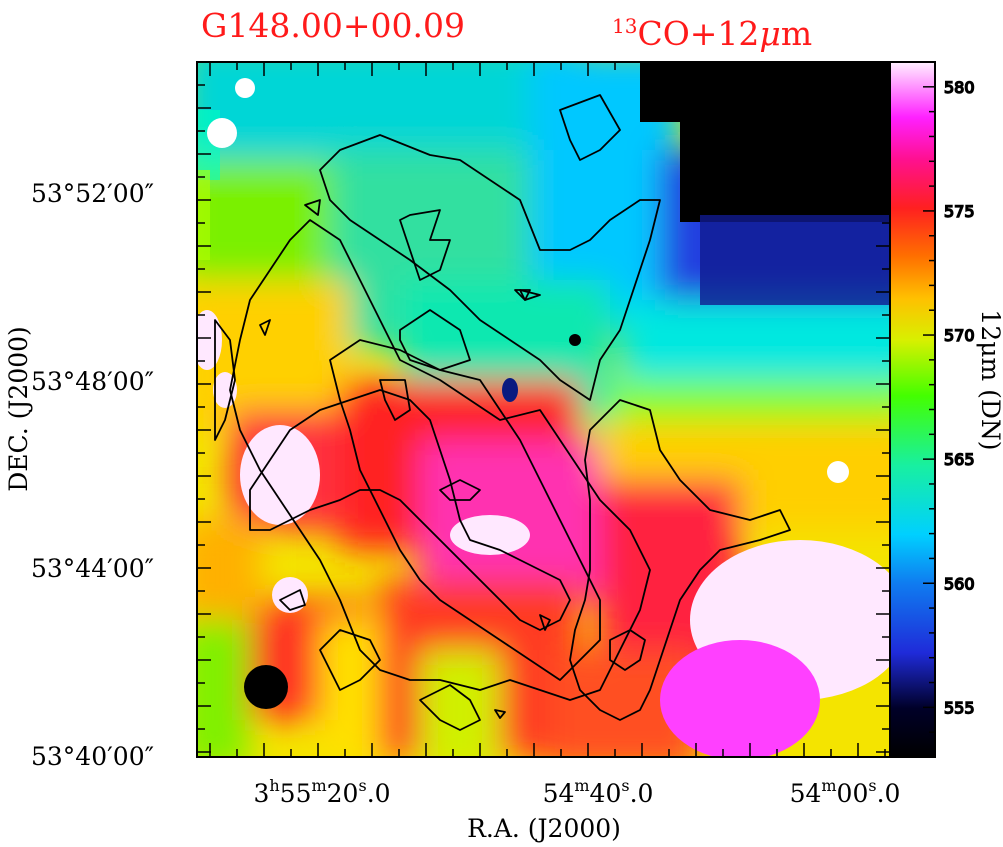 The width and height of the screenshot is (1003, 847). Describe the element at coordinates (796, 33) in the screenshot. I see `tracer-unit: m` at that location.